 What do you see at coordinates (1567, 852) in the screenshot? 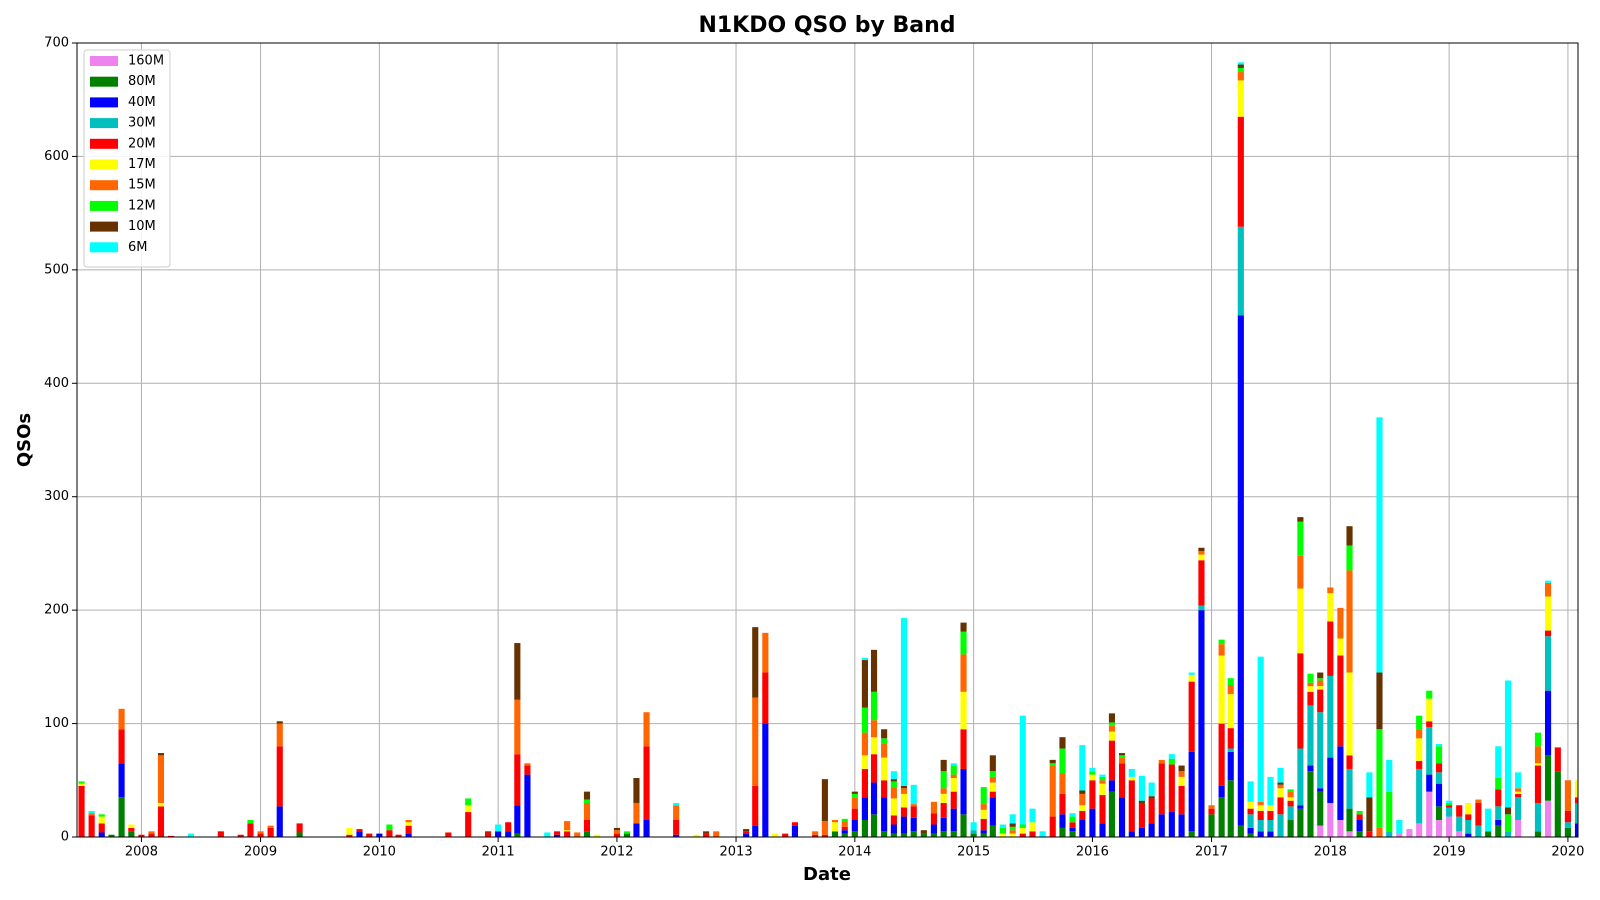
I see `x-tick-label: 2020` at bounding box center [1567, 852].